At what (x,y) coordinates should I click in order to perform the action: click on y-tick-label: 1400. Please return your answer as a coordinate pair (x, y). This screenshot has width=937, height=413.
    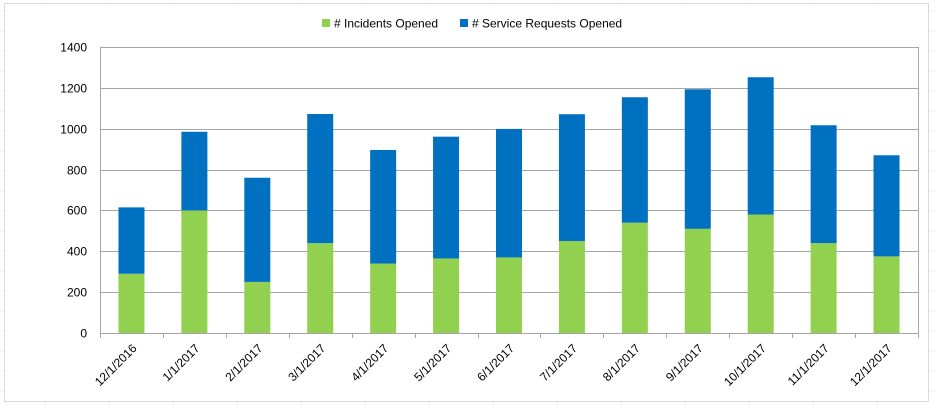
    Looking at the image, I should click on (73, 48).